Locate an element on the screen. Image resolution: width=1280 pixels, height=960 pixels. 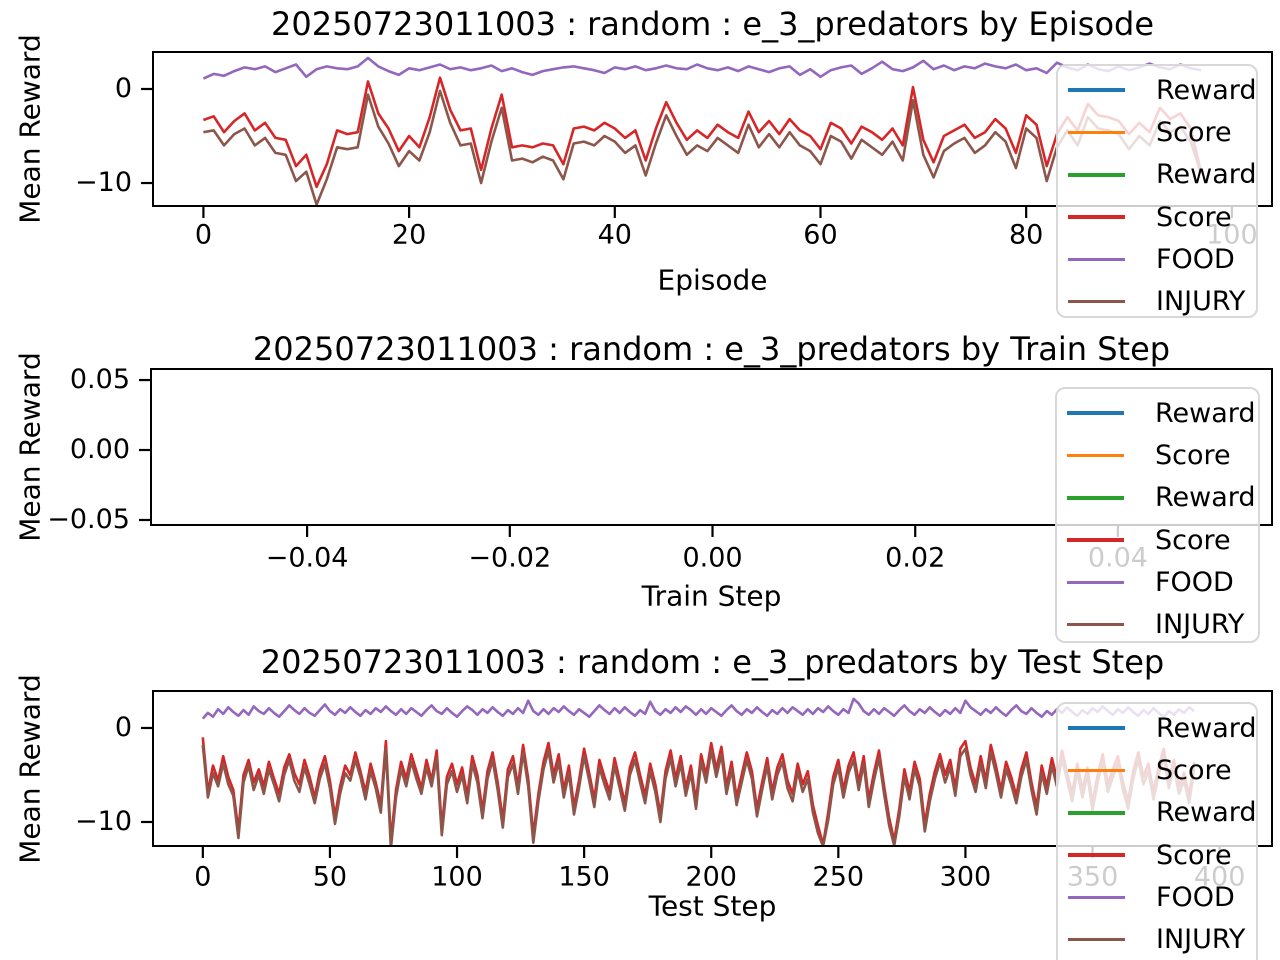
y-tick-label: 0.05 is located at coordinates (99, 379).